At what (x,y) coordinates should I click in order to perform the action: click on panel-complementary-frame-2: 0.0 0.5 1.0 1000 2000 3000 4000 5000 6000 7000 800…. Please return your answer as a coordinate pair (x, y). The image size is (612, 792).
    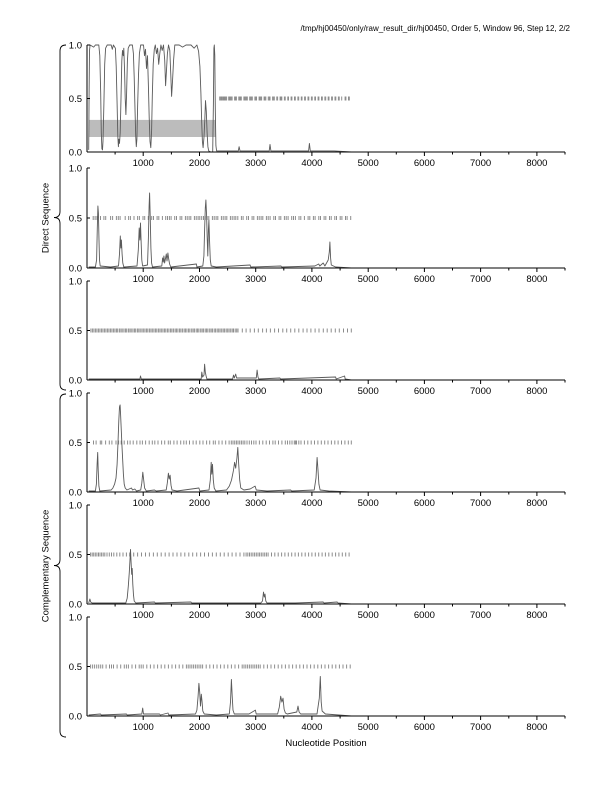
    Looking at the image, I should click on (317, 561).